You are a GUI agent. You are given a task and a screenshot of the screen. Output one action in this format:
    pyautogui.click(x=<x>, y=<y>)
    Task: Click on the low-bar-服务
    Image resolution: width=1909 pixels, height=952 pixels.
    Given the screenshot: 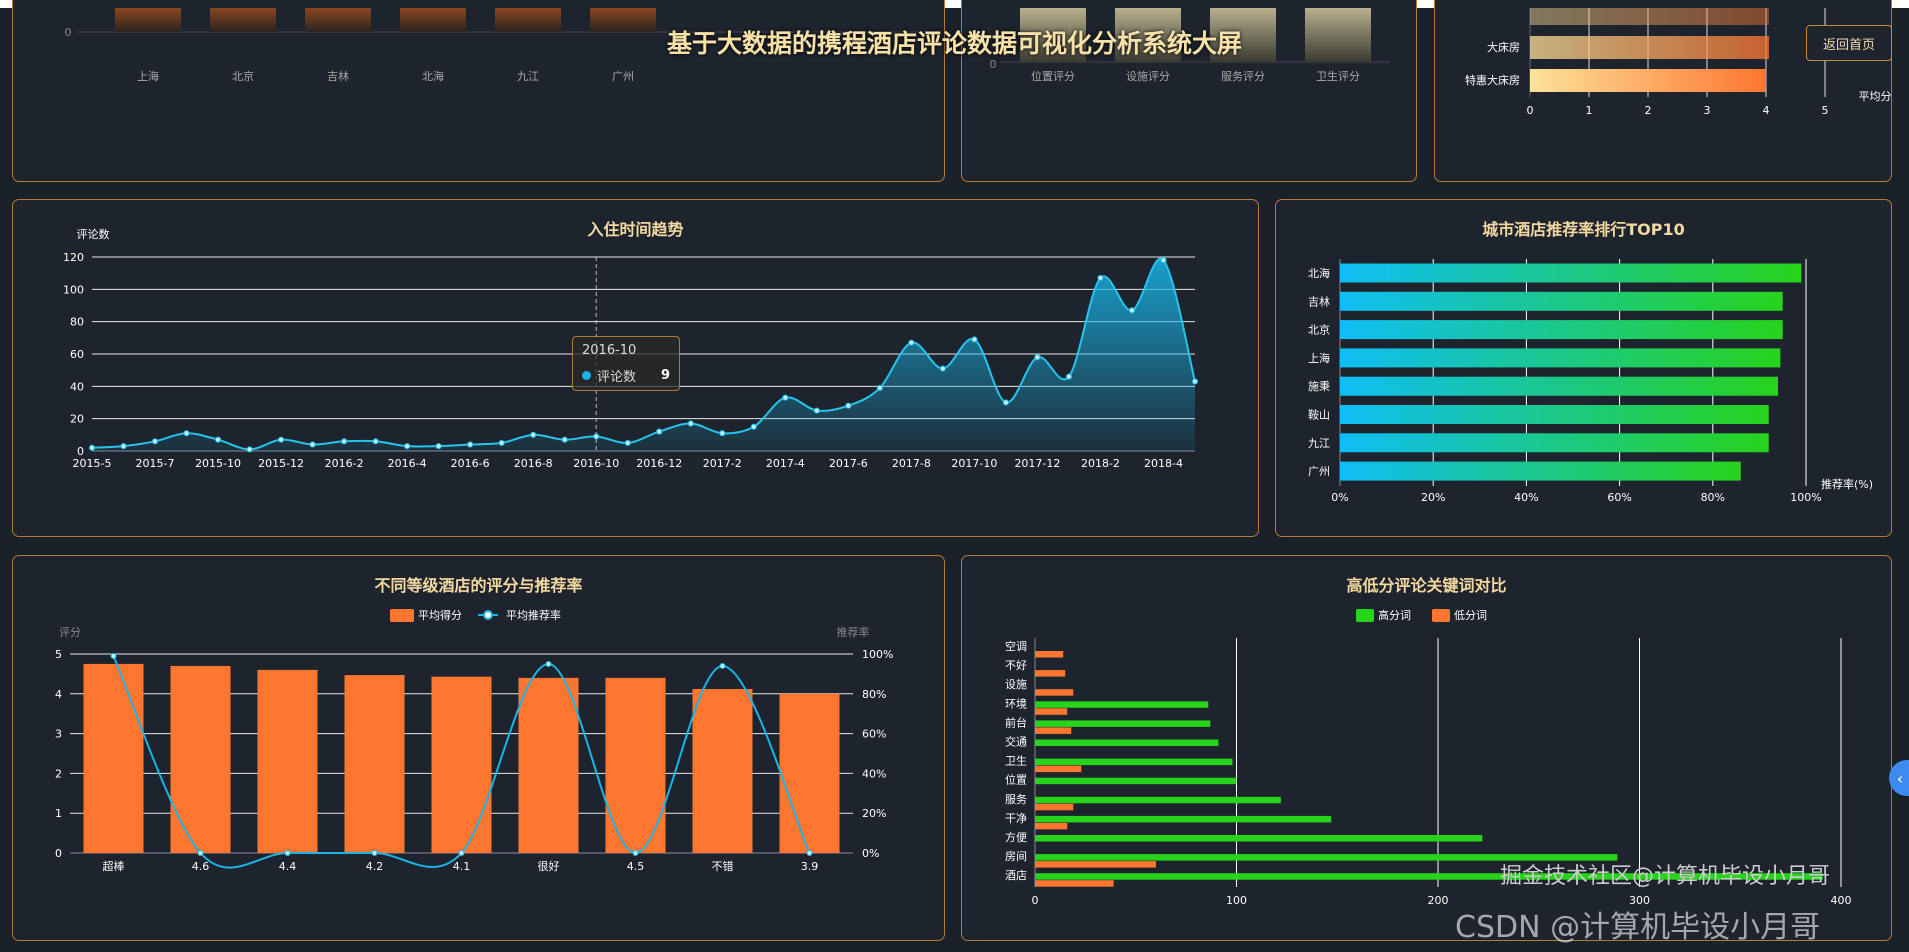 What is the action you would take?
    pyautogui.click(x=1054, y=807)
    